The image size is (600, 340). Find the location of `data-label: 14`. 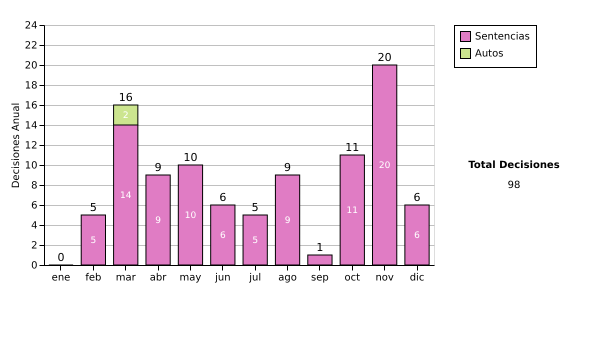

data-label: 14 is located at coordinates (126, 196).